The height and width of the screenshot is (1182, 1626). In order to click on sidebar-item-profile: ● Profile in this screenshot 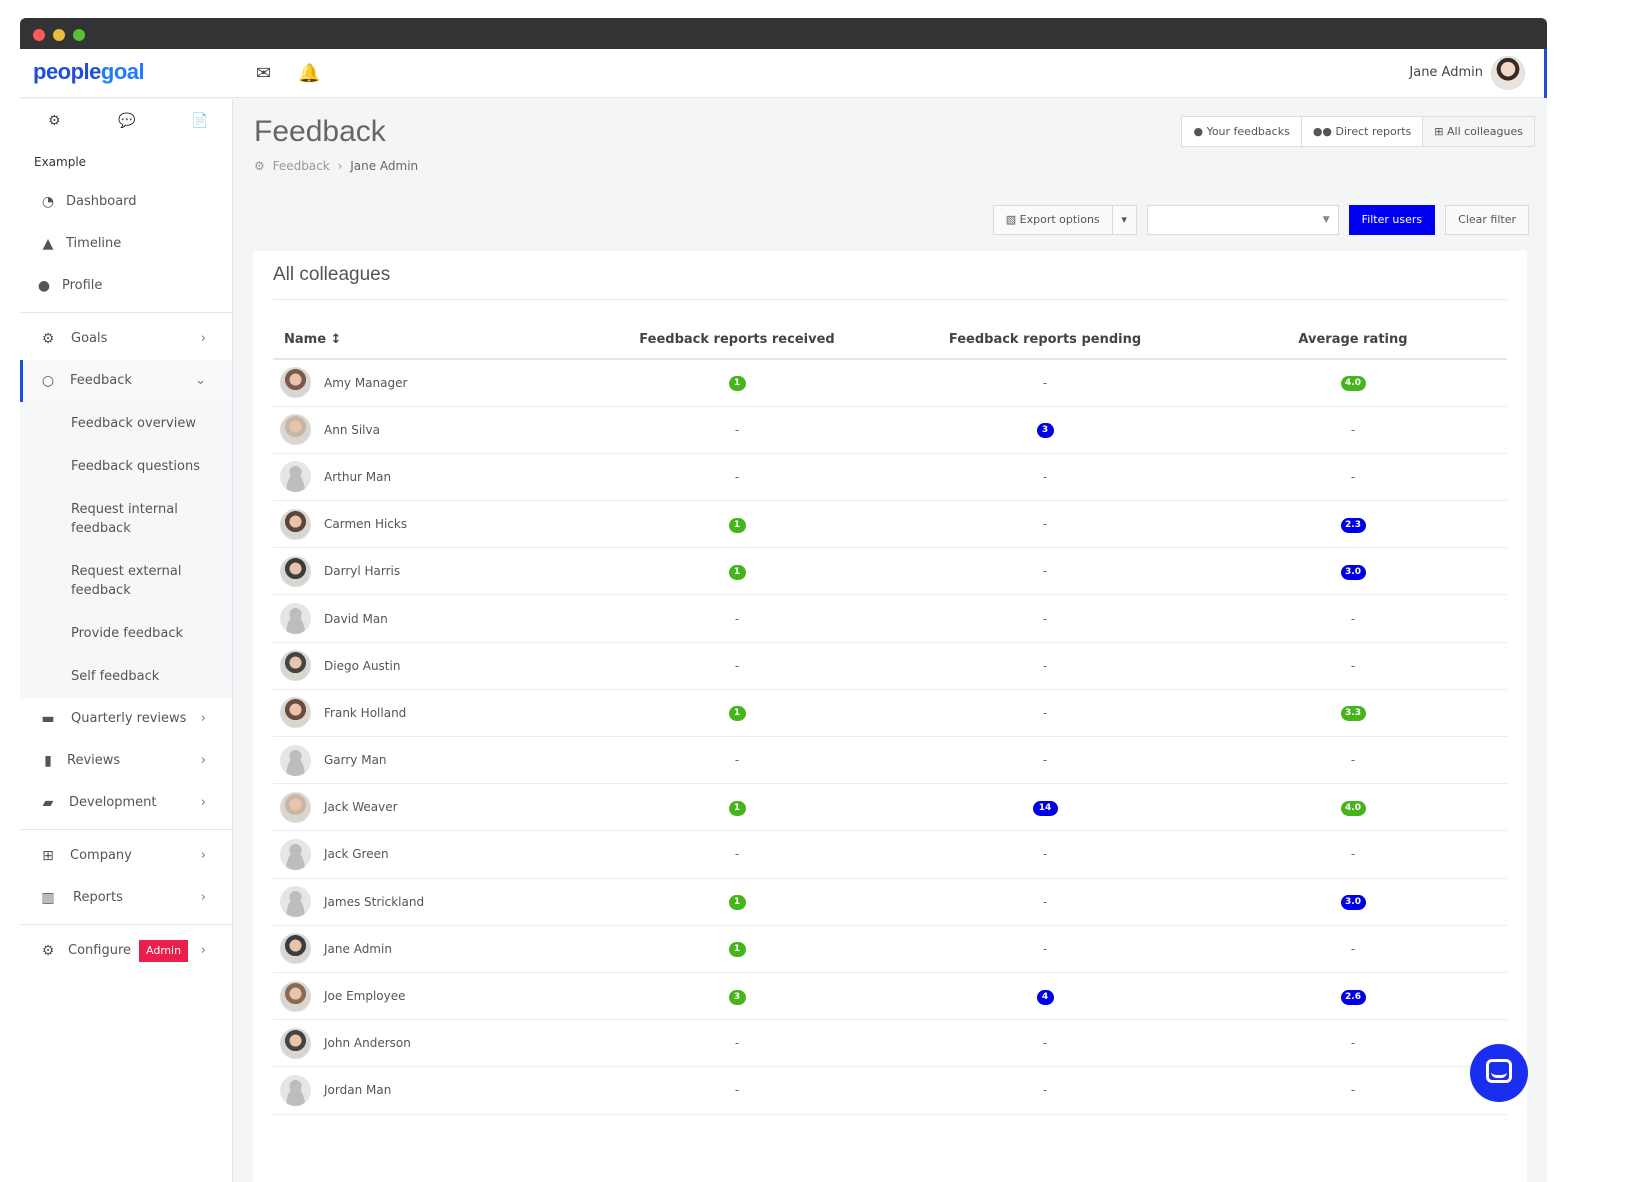, I will do `click(126, 286)`.